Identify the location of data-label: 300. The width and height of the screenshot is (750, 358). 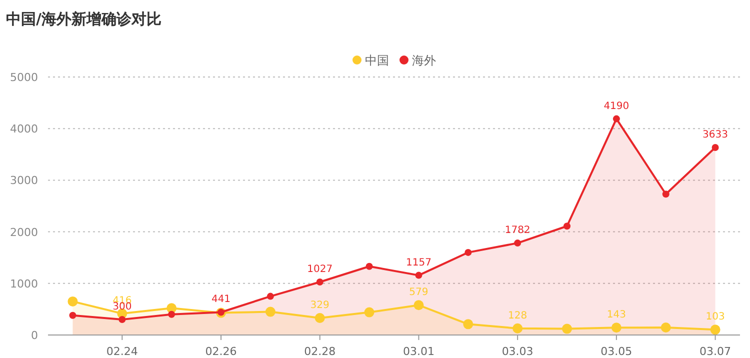
(122, 307).